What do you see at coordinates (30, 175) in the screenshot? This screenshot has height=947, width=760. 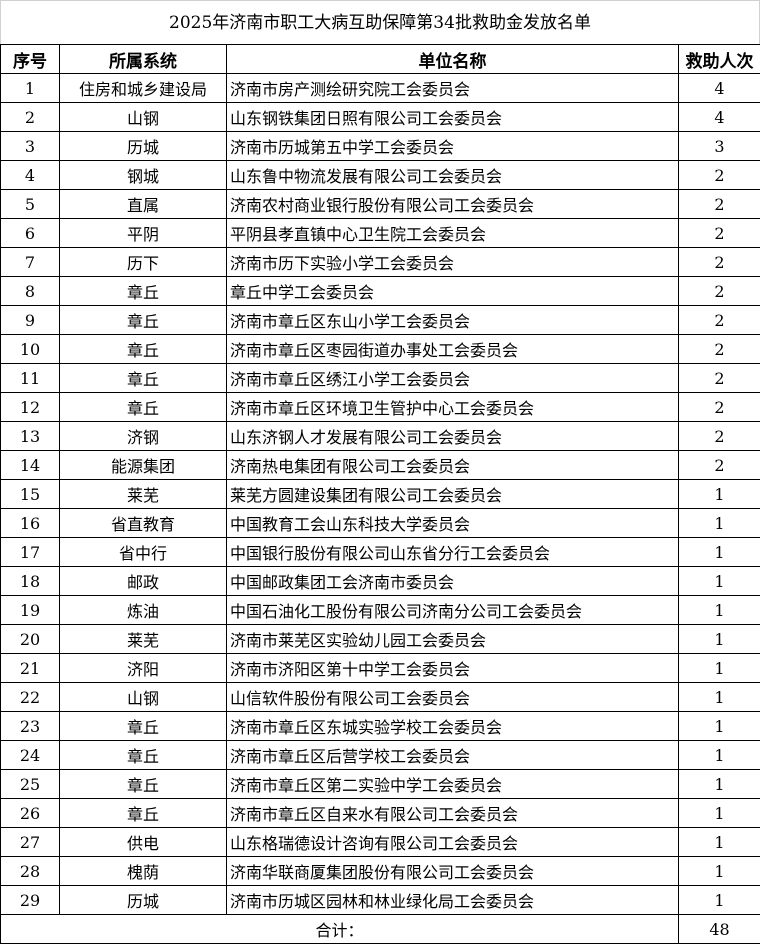 I see `cell-no: 4` at bounding box center [30, 175].